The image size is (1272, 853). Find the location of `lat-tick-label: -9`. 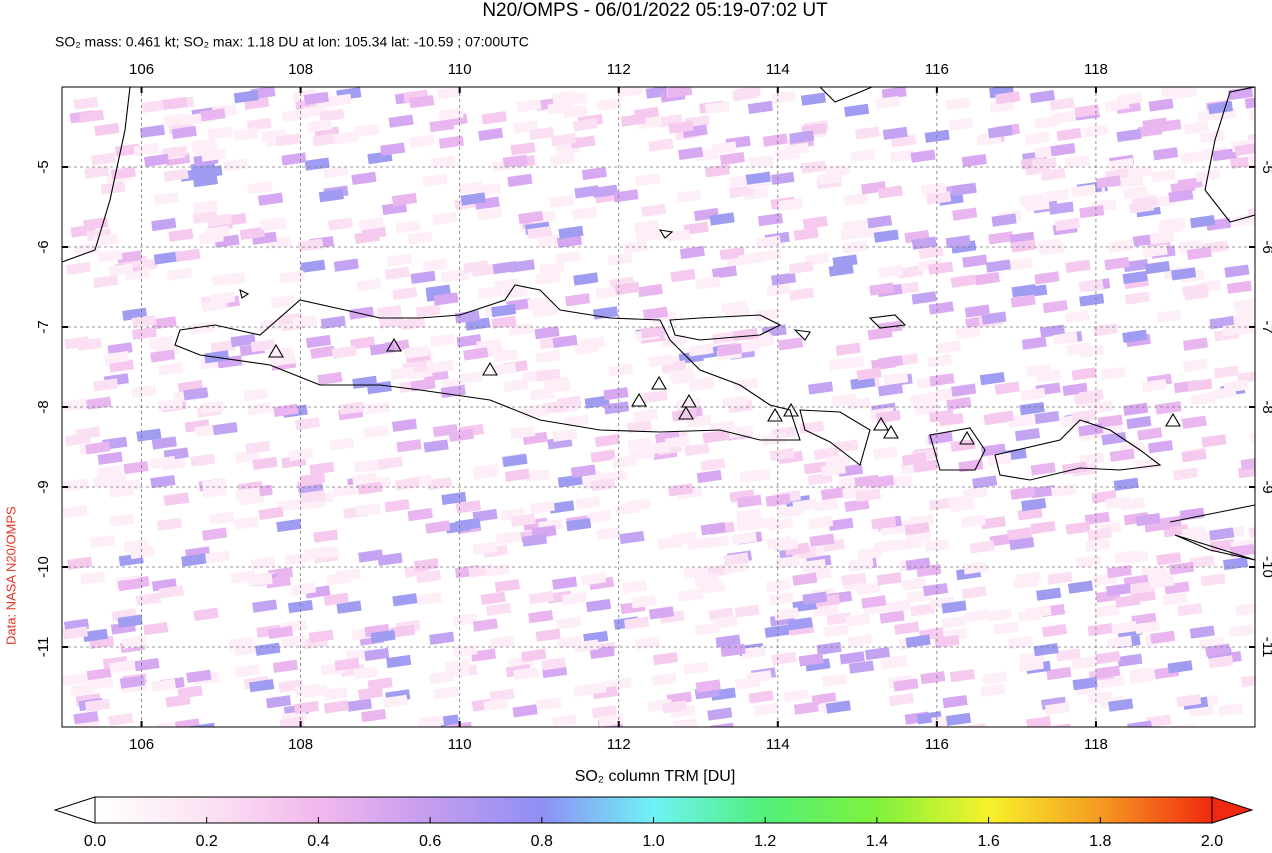

lat-tick-label: -9 is located at coordinates (1265, 486).